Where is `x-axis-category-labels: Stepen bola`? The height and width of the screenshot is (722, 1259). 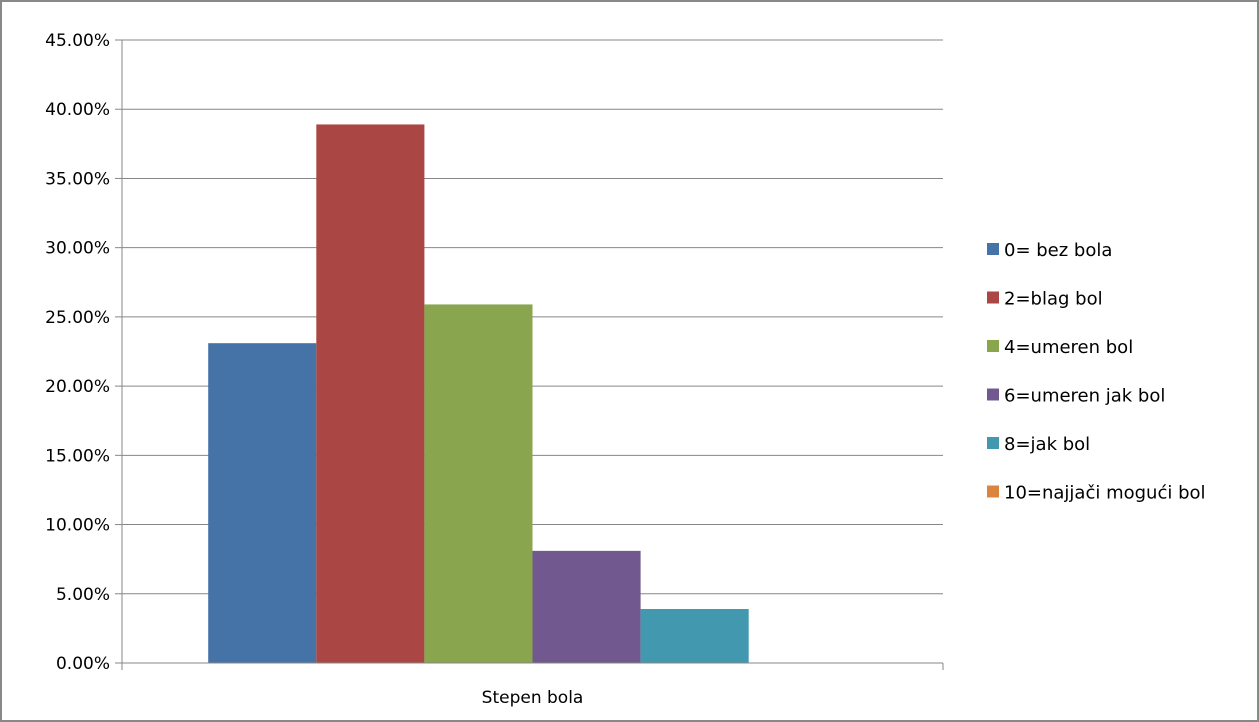 x-axis-category-labels: Stepen bola is located at coordinates (533, 698).